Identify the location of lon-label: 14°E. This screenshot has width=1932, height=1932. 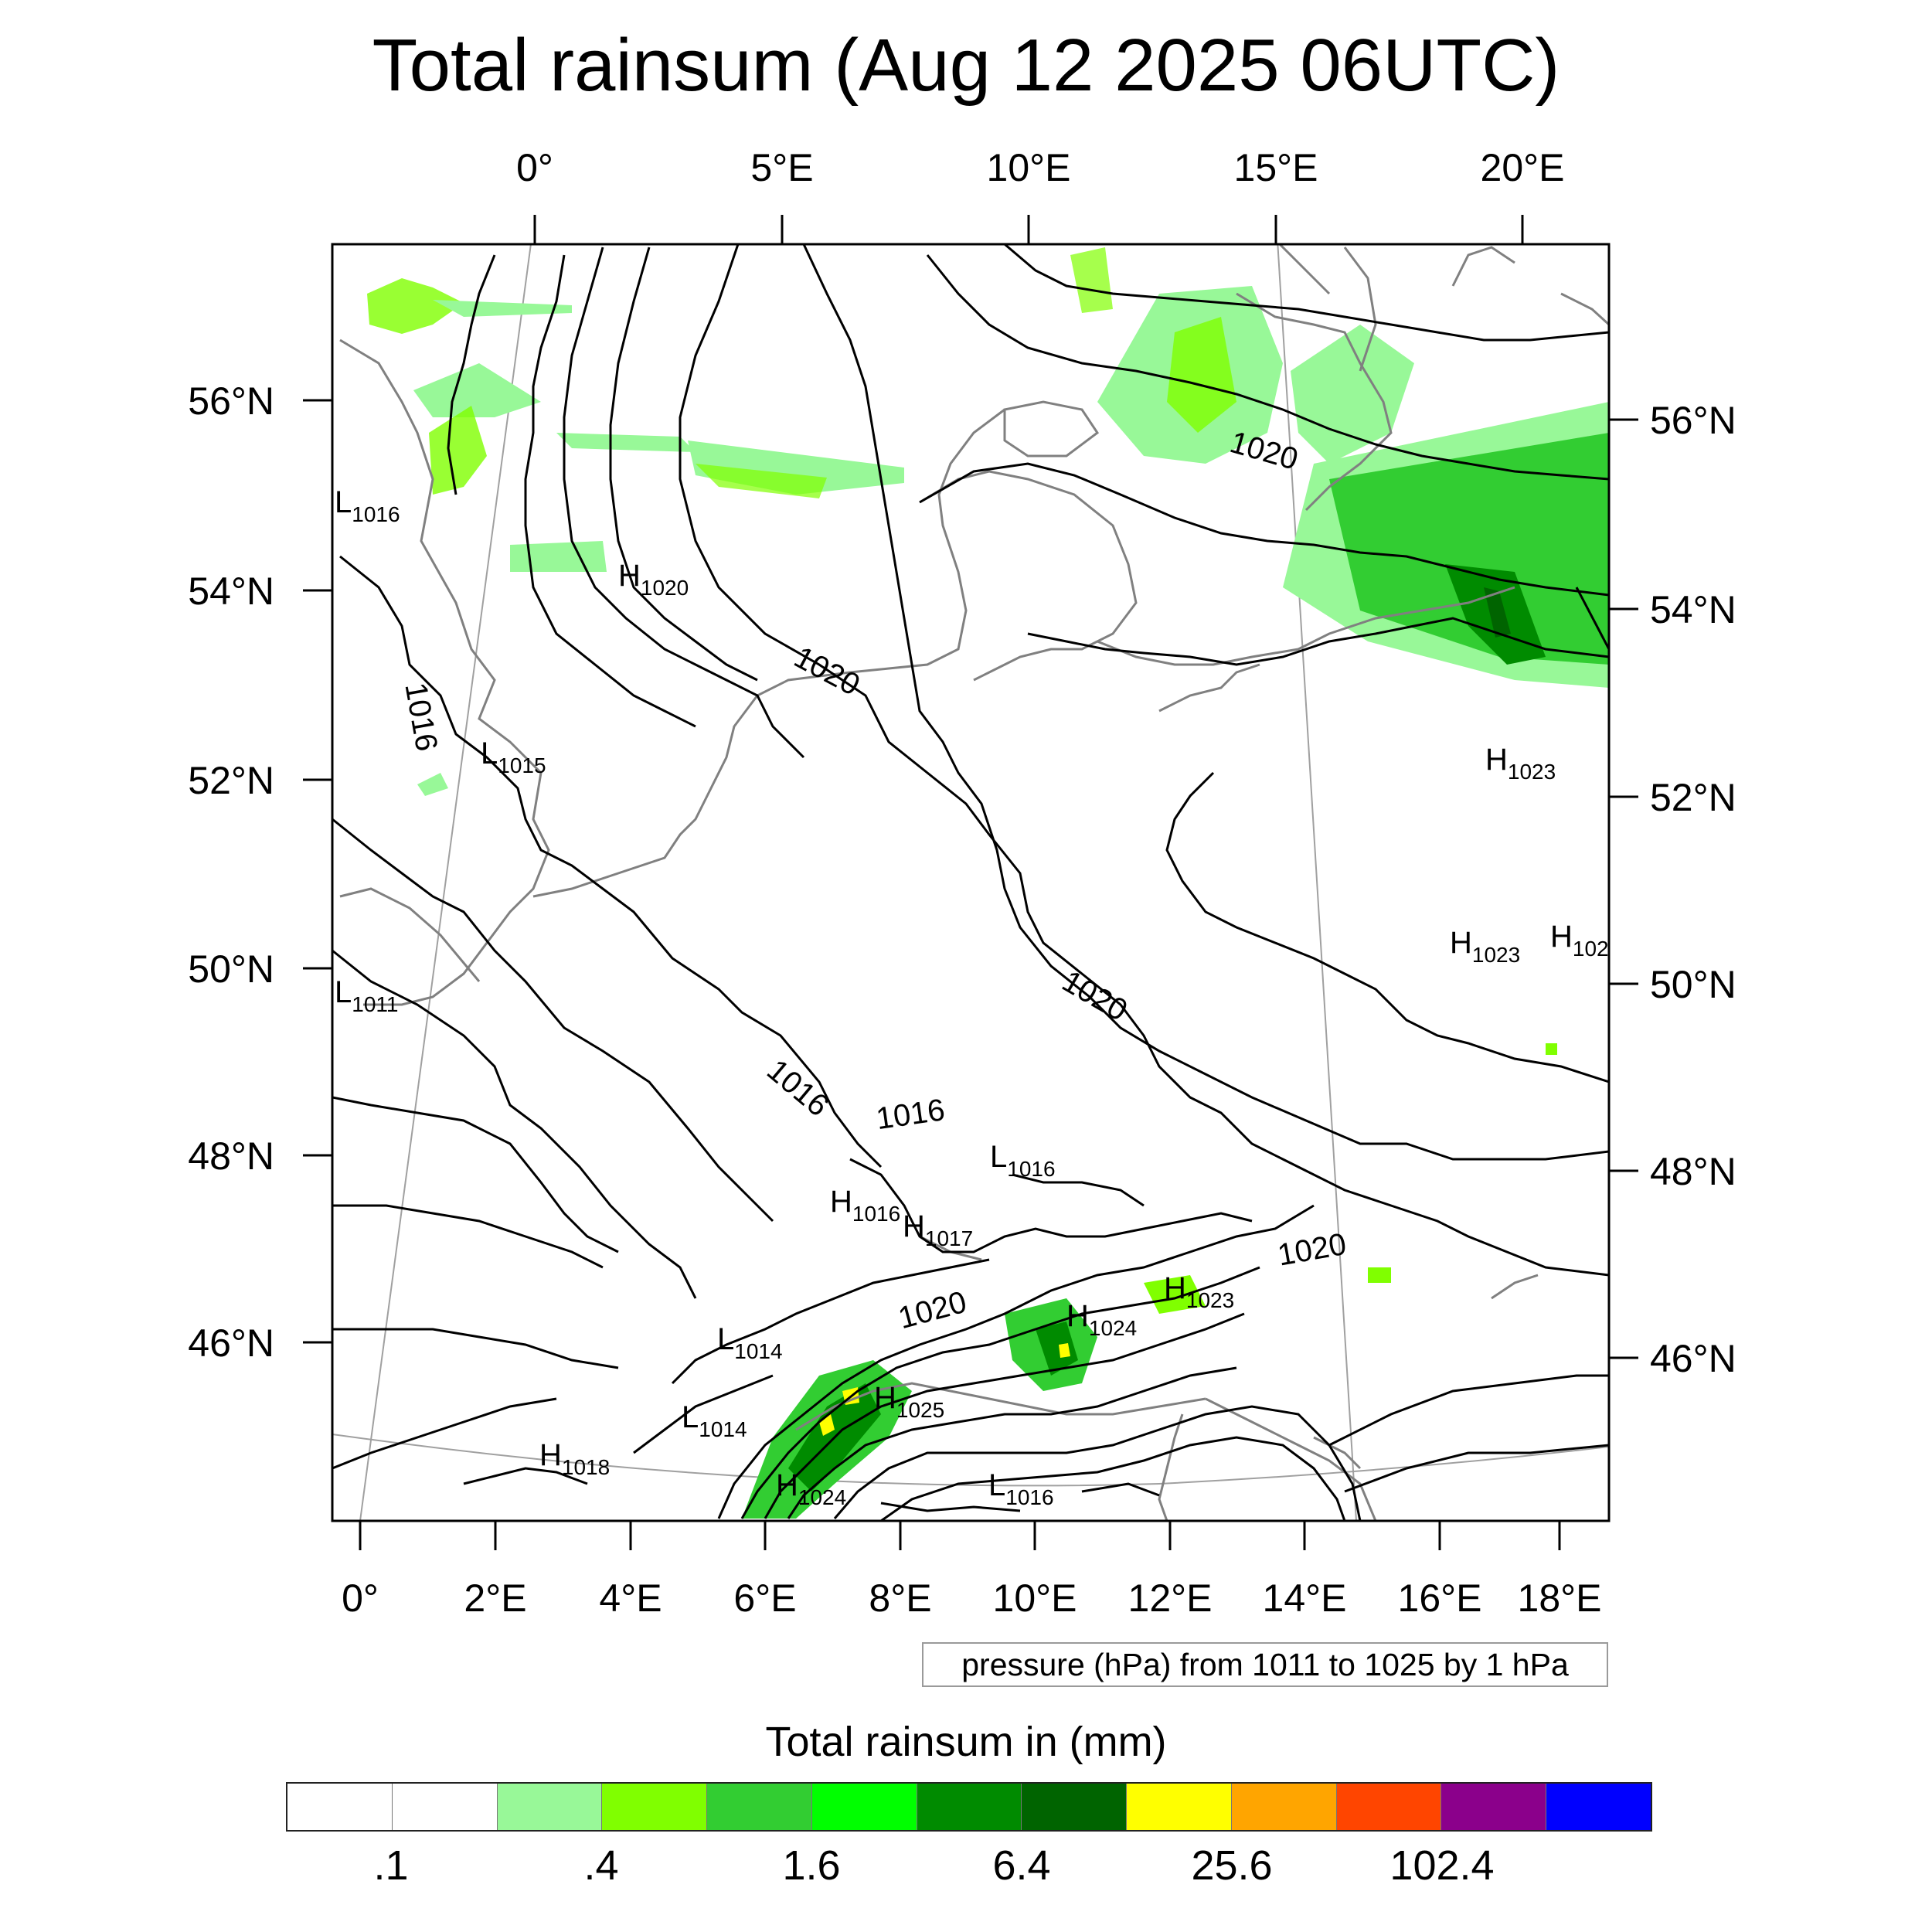
(1305, 1599).